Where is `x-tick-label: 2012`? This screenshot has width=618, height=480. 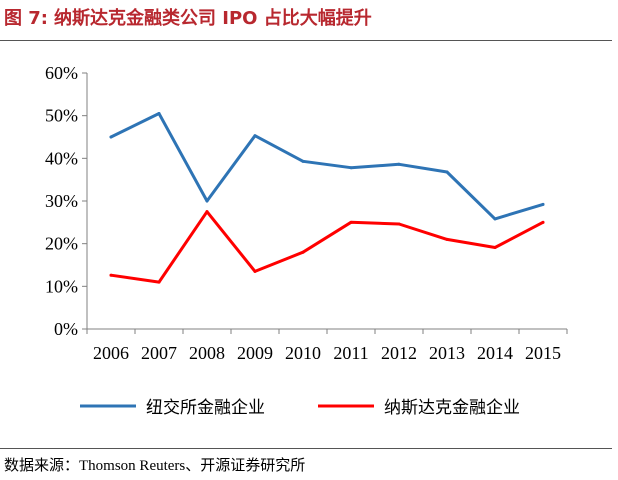
x-tick-label: 2012 is located at coordinates (399, 353).